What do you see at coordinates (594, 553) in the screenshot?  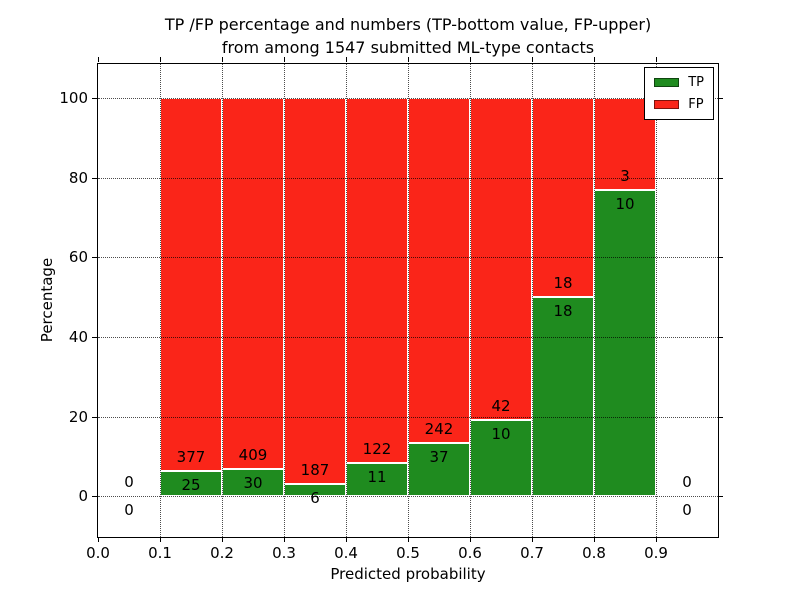 I see `x-tick-label: 0.8` at bounding box center [594, 553].